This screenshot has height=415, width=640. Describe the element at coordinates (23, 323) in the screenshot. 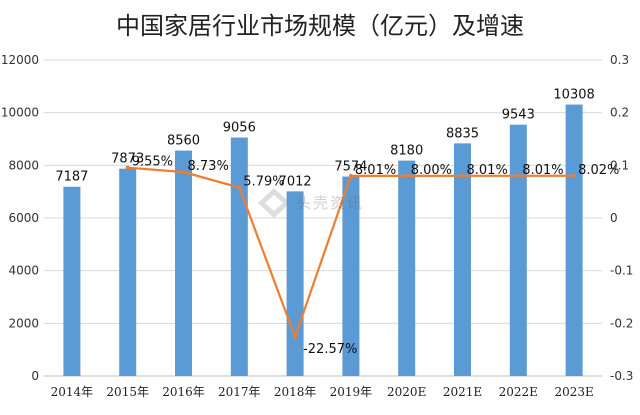

I see `y-left-tick-label: 2000` at that location.